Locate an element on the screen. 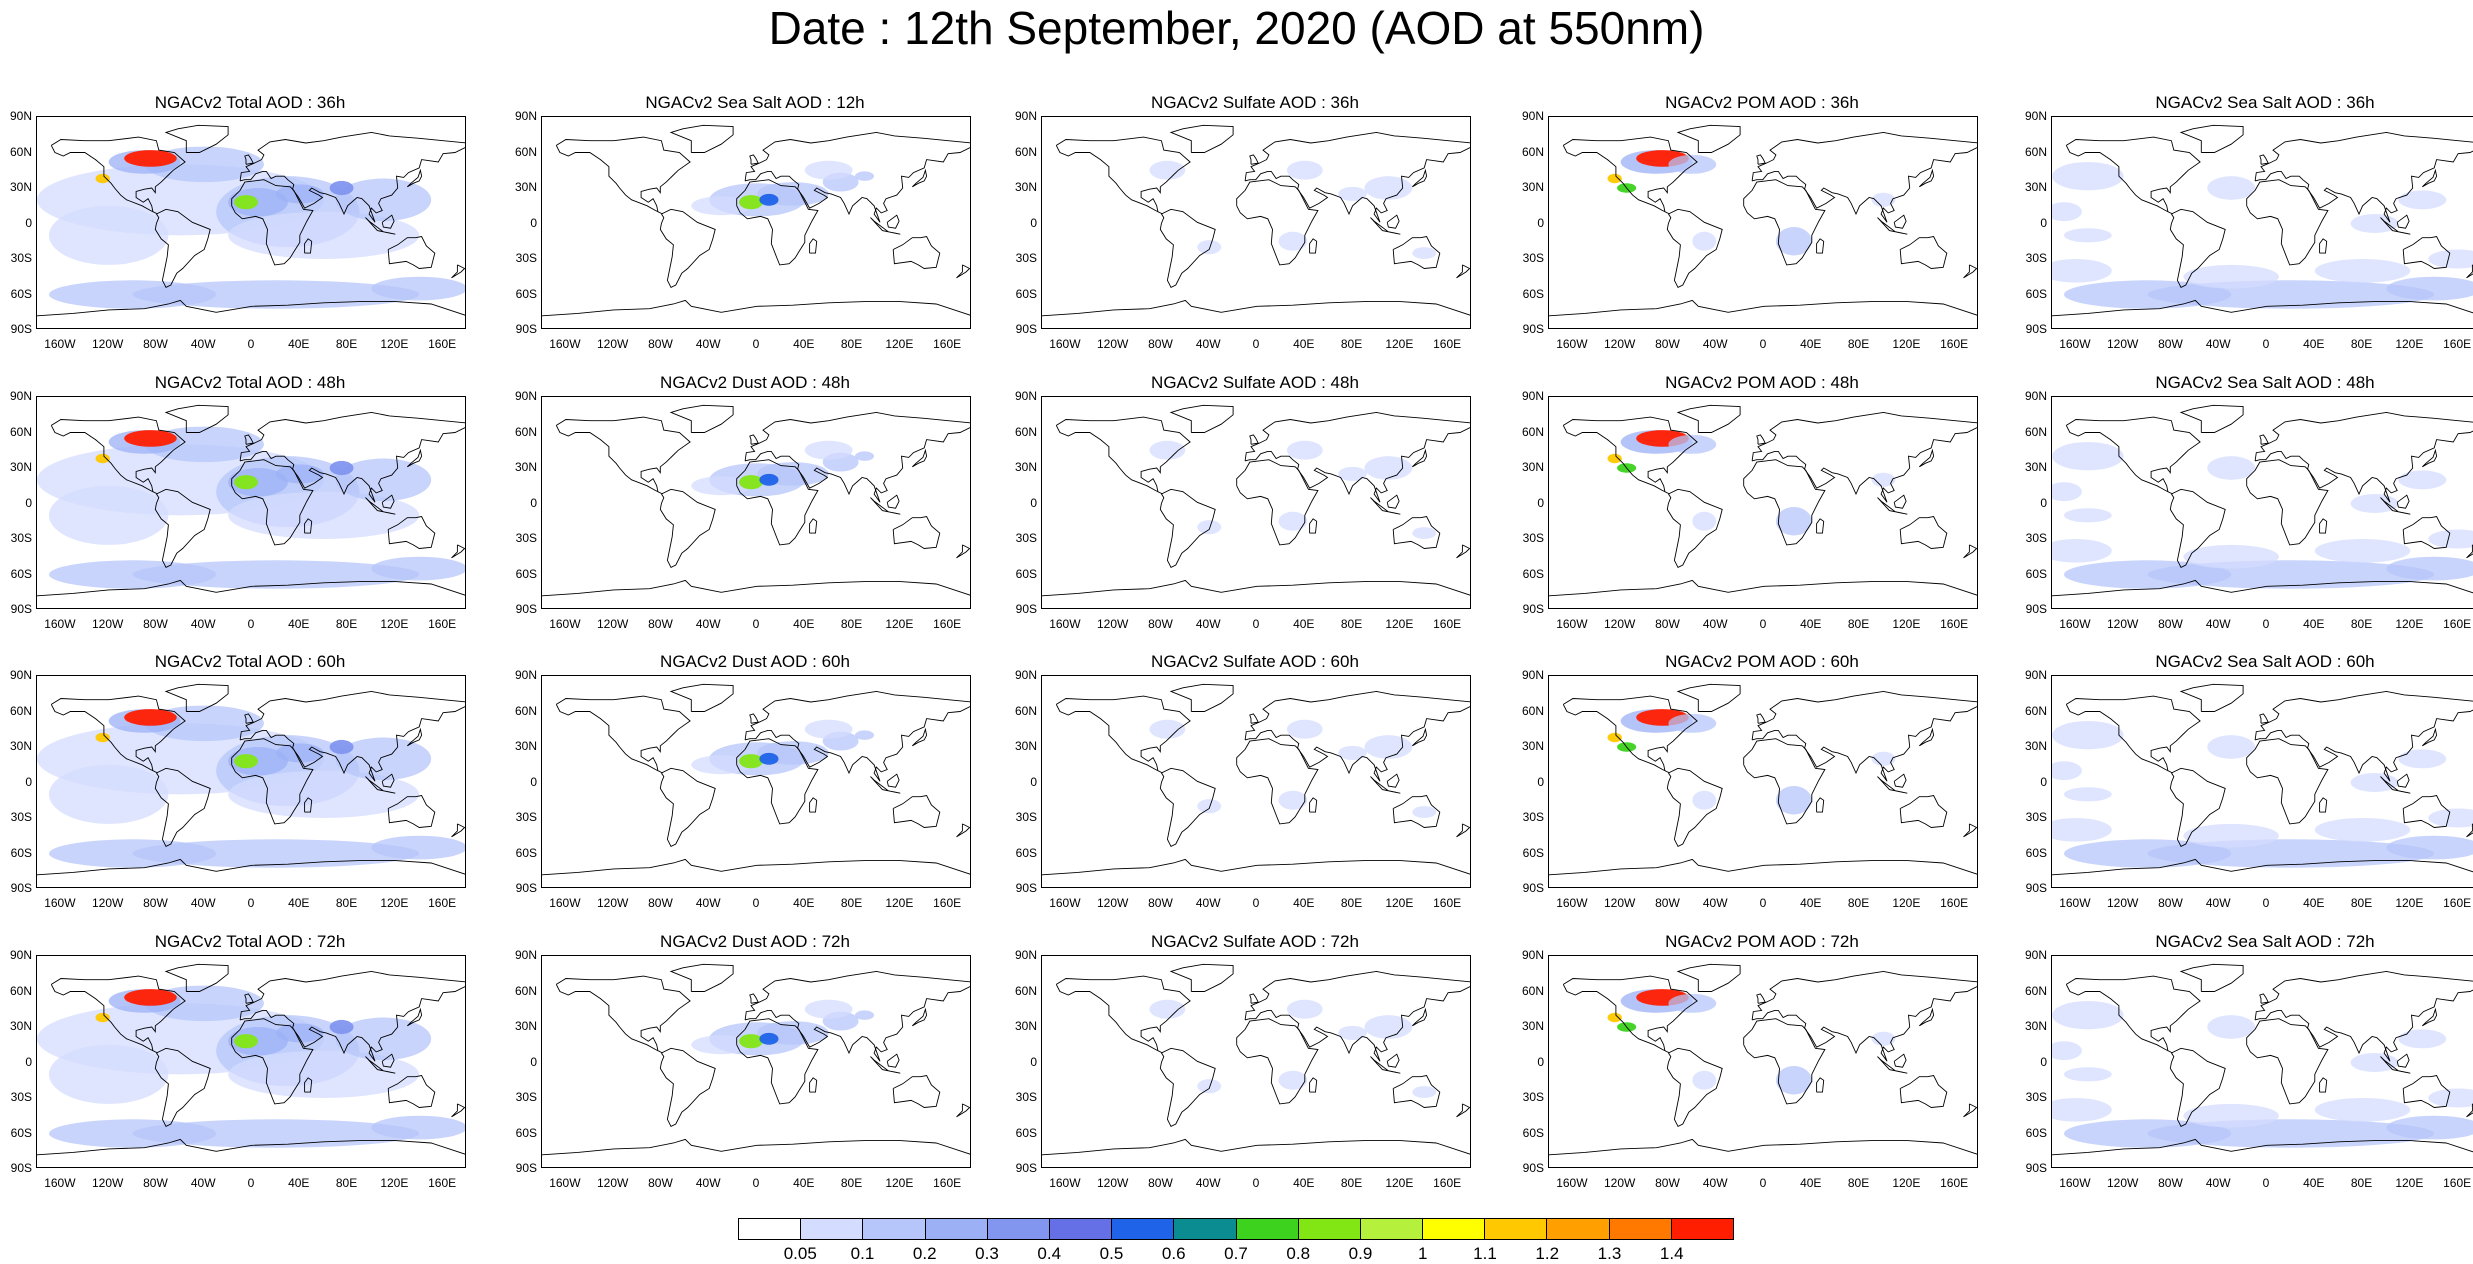 The height and width of the screenshot is (1264, 2473). lon-tick-label: 80E is located at coordinates (852, 1183).